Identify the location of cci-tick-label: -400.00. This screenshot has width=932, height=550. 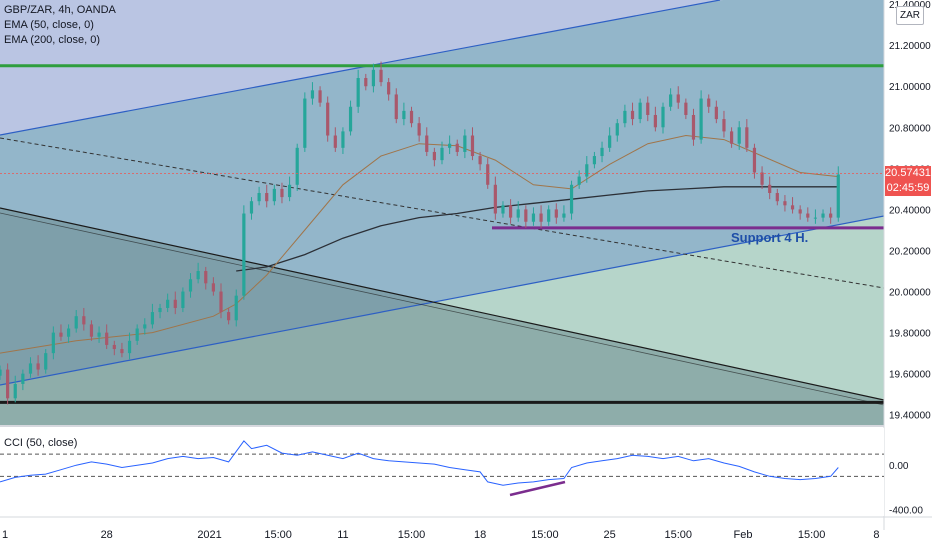
(906, 511).